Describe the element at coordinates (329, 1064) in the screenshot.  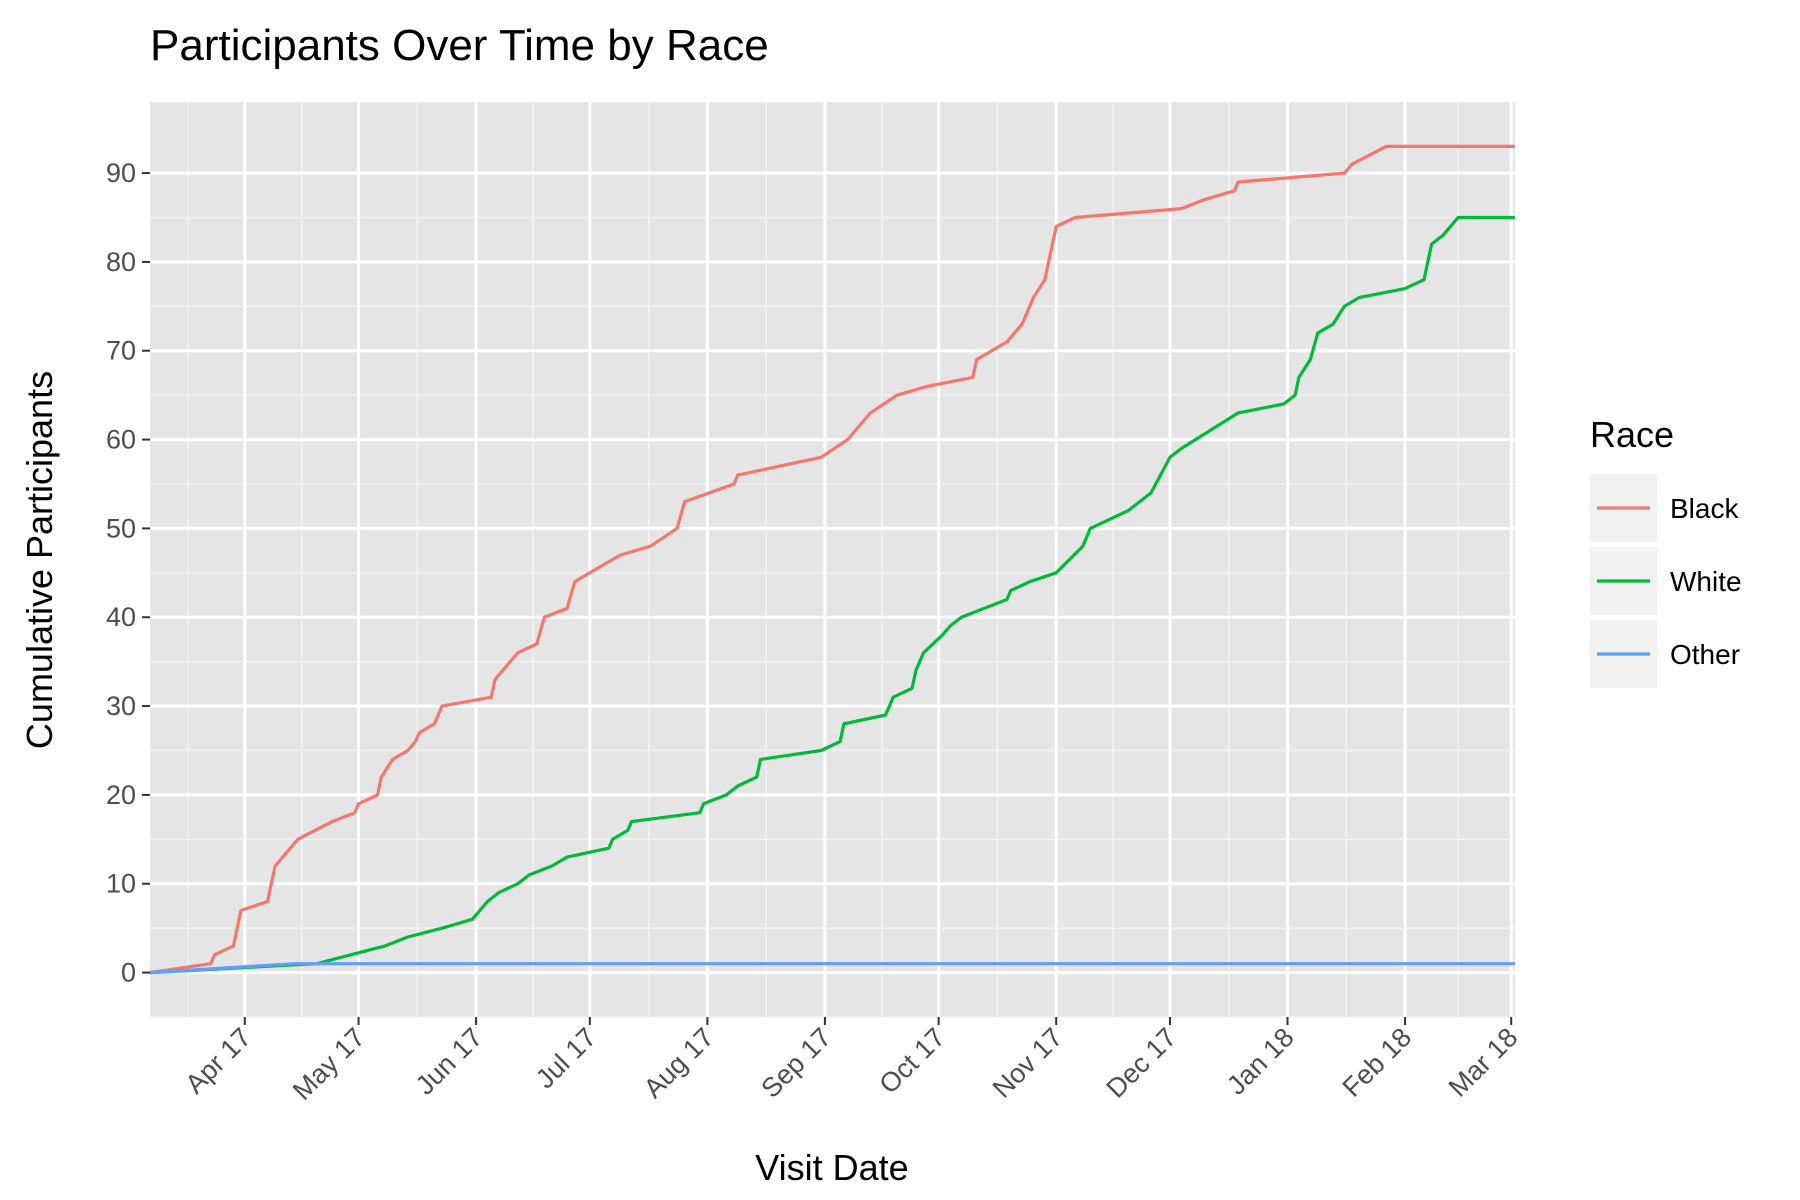
I see `x-tick-label: May 17` at that location.